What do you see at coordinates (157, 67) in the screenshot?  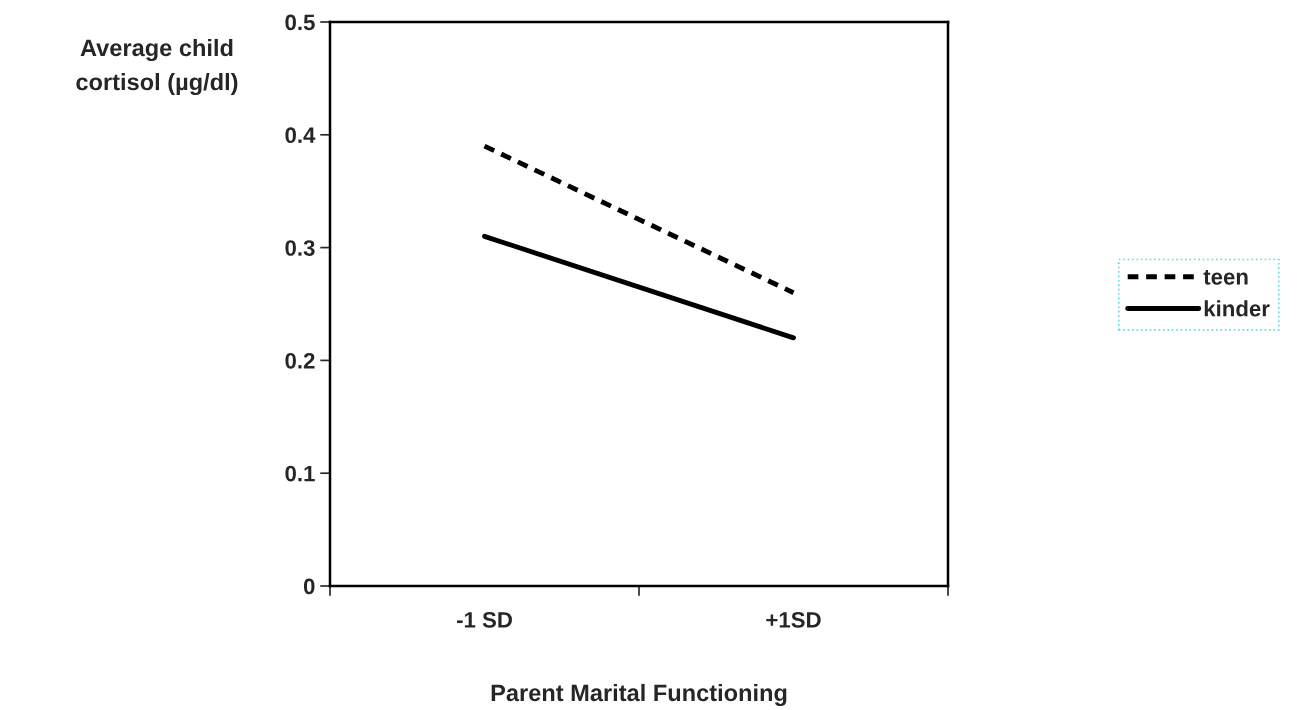 I see `y-axis-title: Average child cortisol (µg/dl)` at bounding box center [157, 67].